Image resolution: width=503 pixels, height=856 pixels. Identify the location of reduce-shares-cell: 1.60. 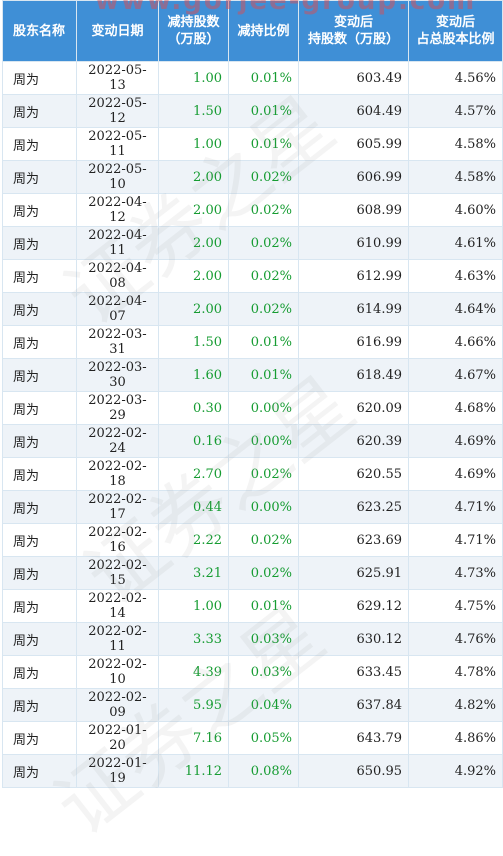
(193, 375).